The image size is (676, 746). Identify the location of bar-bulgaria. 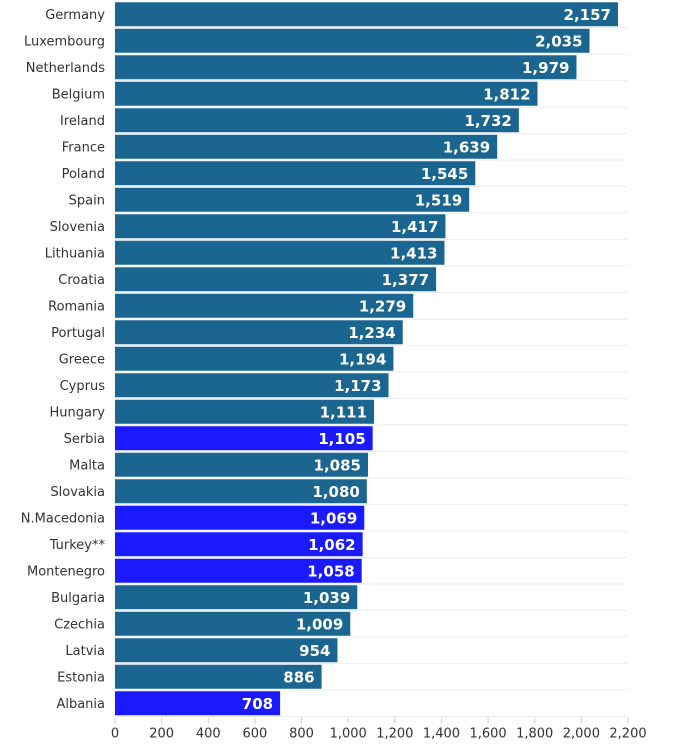
(236, 597).